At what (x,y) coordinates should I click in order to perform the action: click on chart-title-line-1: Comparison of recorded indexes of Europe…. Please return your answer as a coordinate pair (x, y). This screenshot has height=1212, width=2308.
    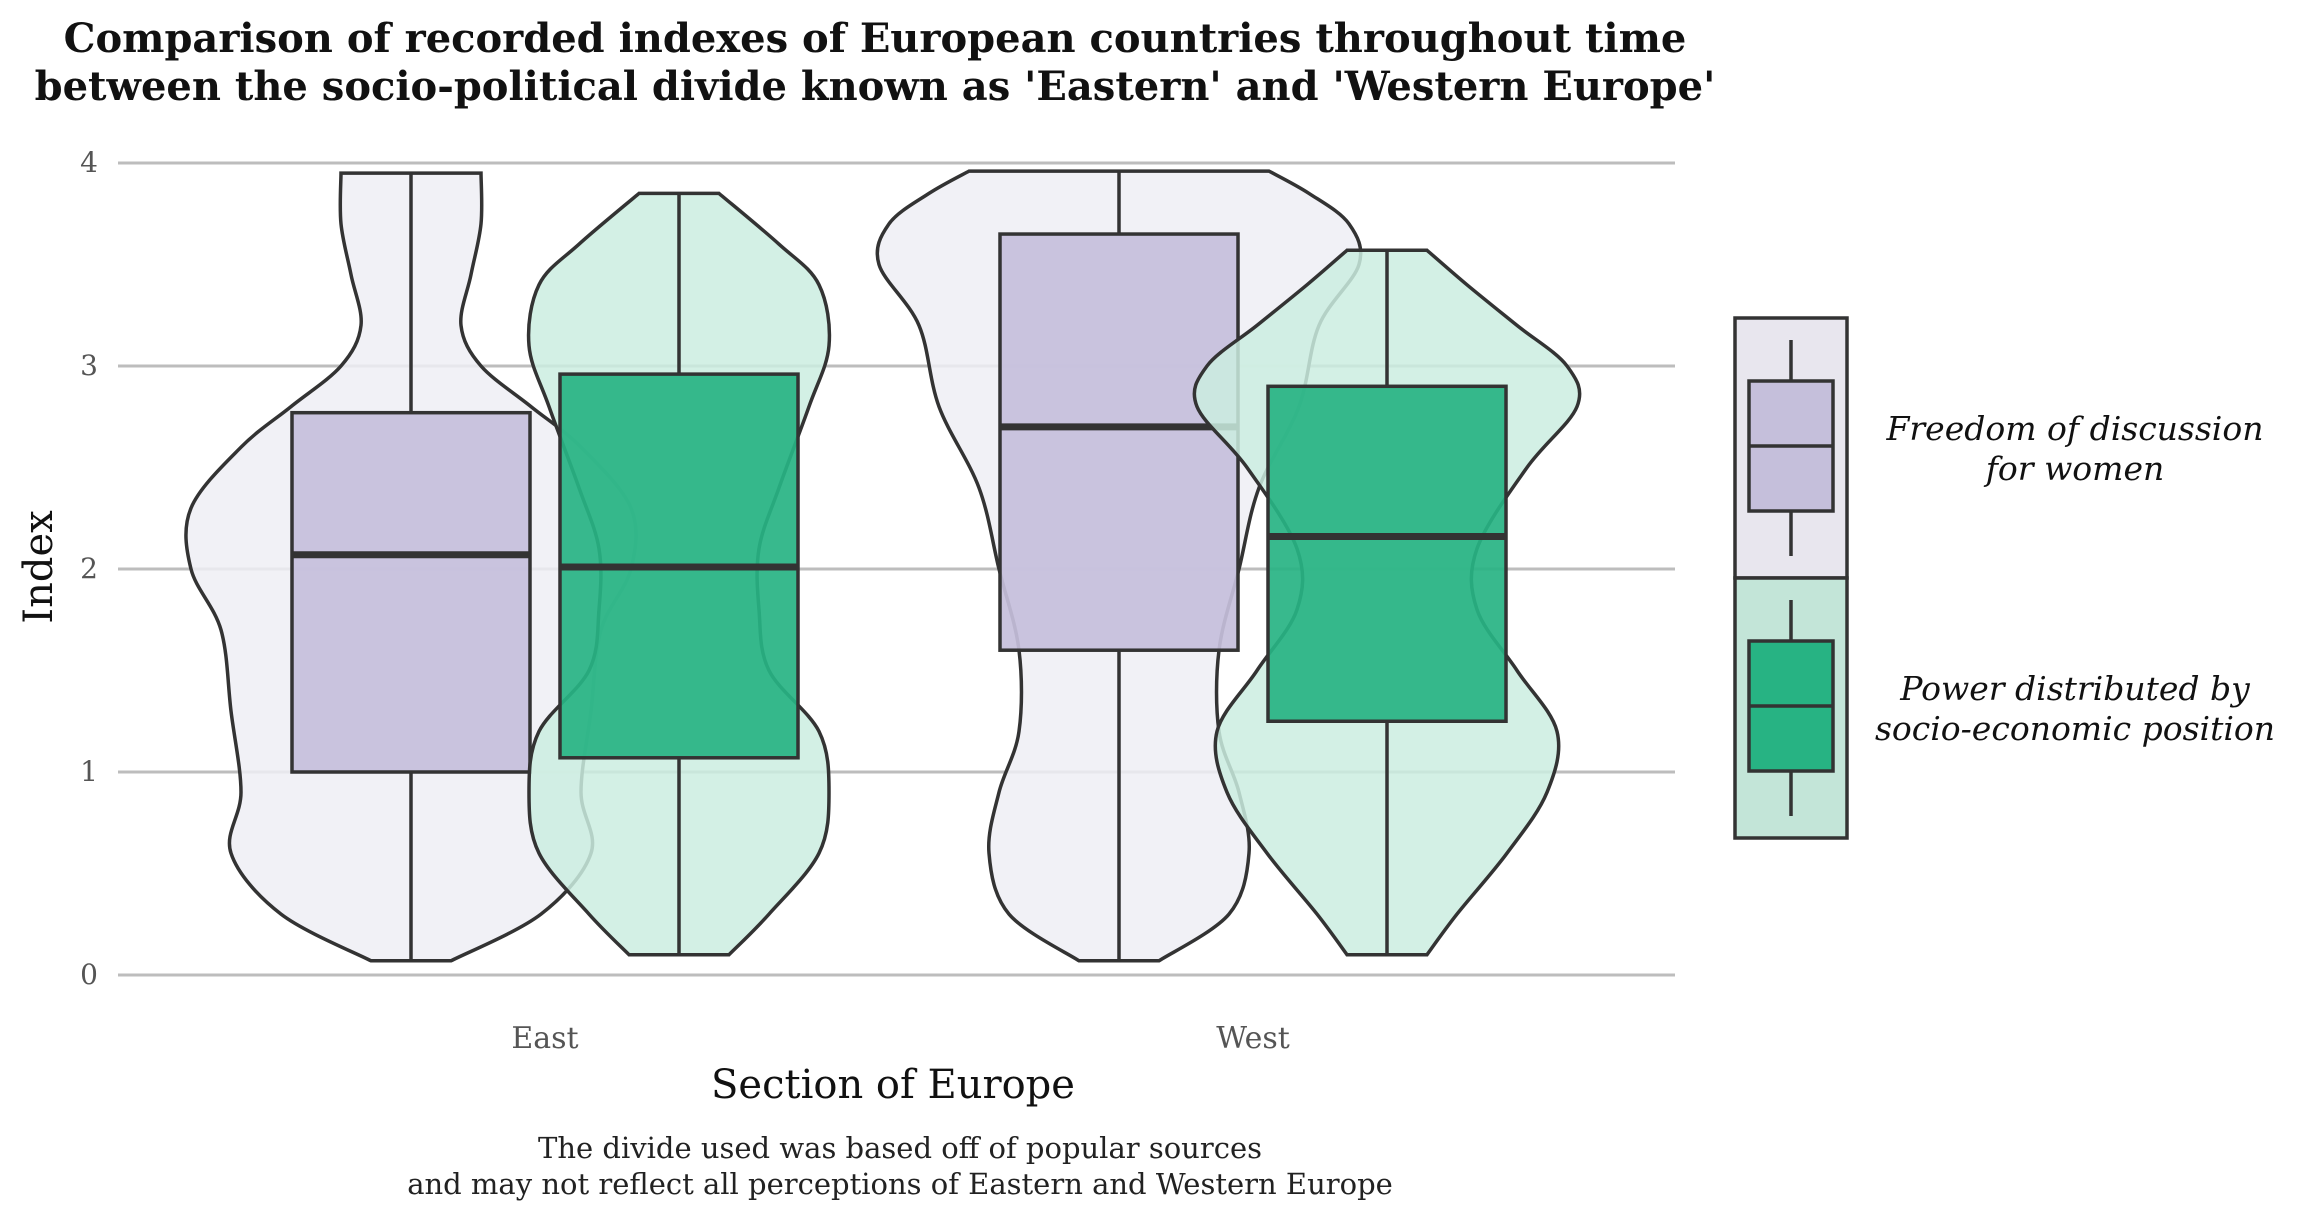
    Looking at the image, I should click on (875, 38).